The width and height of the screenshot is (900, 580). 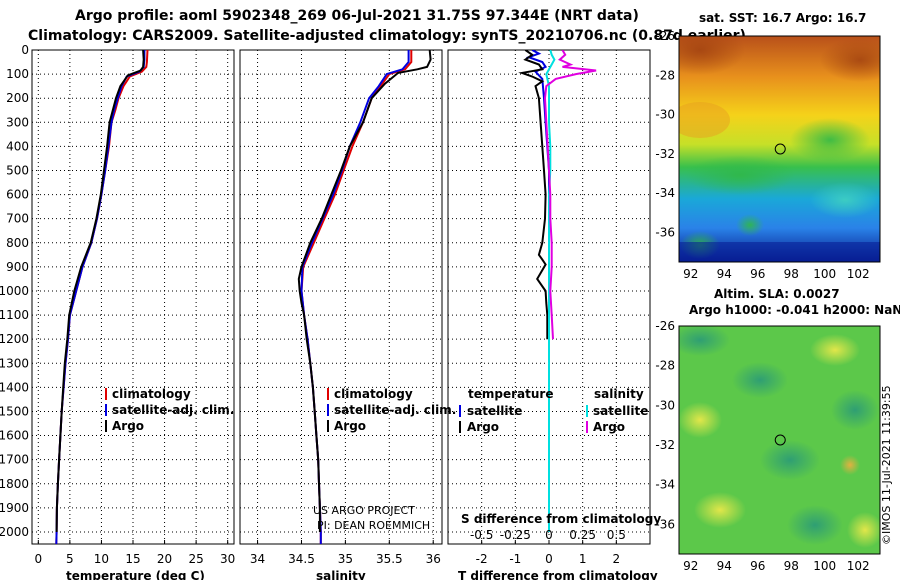 What do you see at coordinates (14, 484) in the screenshot?
I see `depth-tick-label: 1800` at bounding box center [14, 484].